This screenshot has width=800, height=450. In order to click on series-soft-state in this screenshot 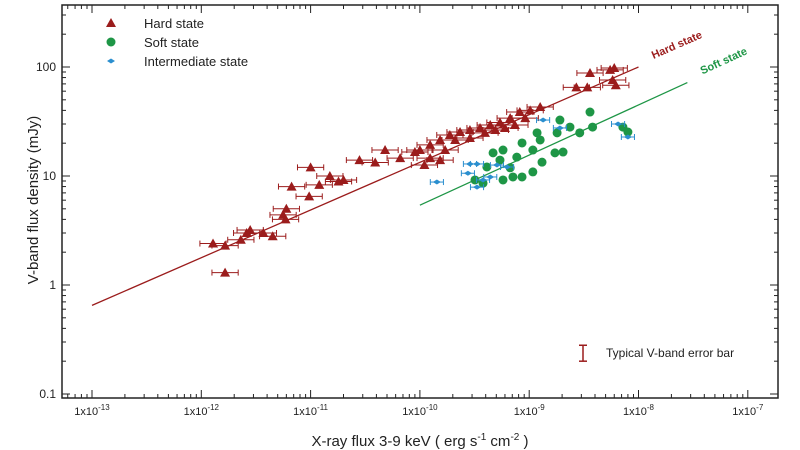, I will do `click(551, 147)`.